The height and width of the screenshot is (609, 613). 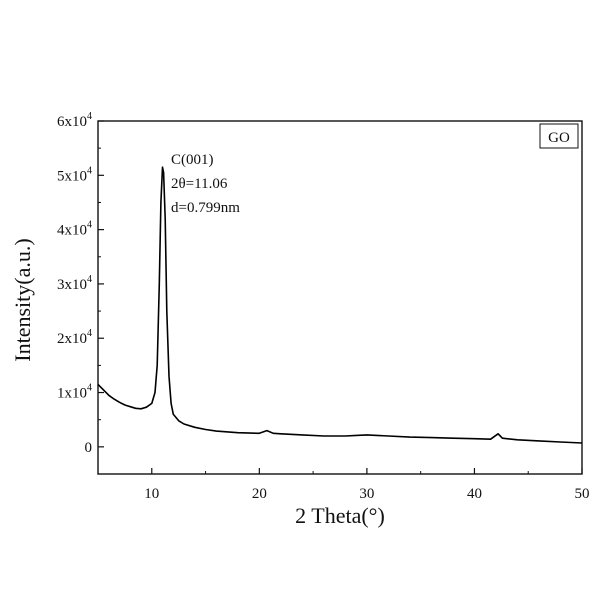 What do you see at coordinates (582, 494) in the screenshot?
I see `x-tick-label: 50` at bounding box center [582, 494].